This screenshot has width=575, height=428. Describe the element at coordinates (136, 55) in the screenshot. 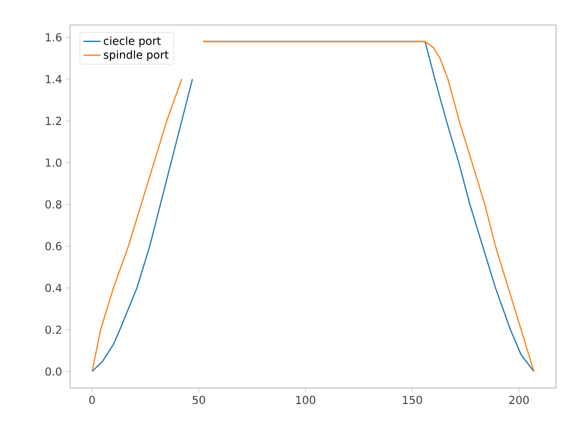

I see `legend-label: spindle port` at that location.